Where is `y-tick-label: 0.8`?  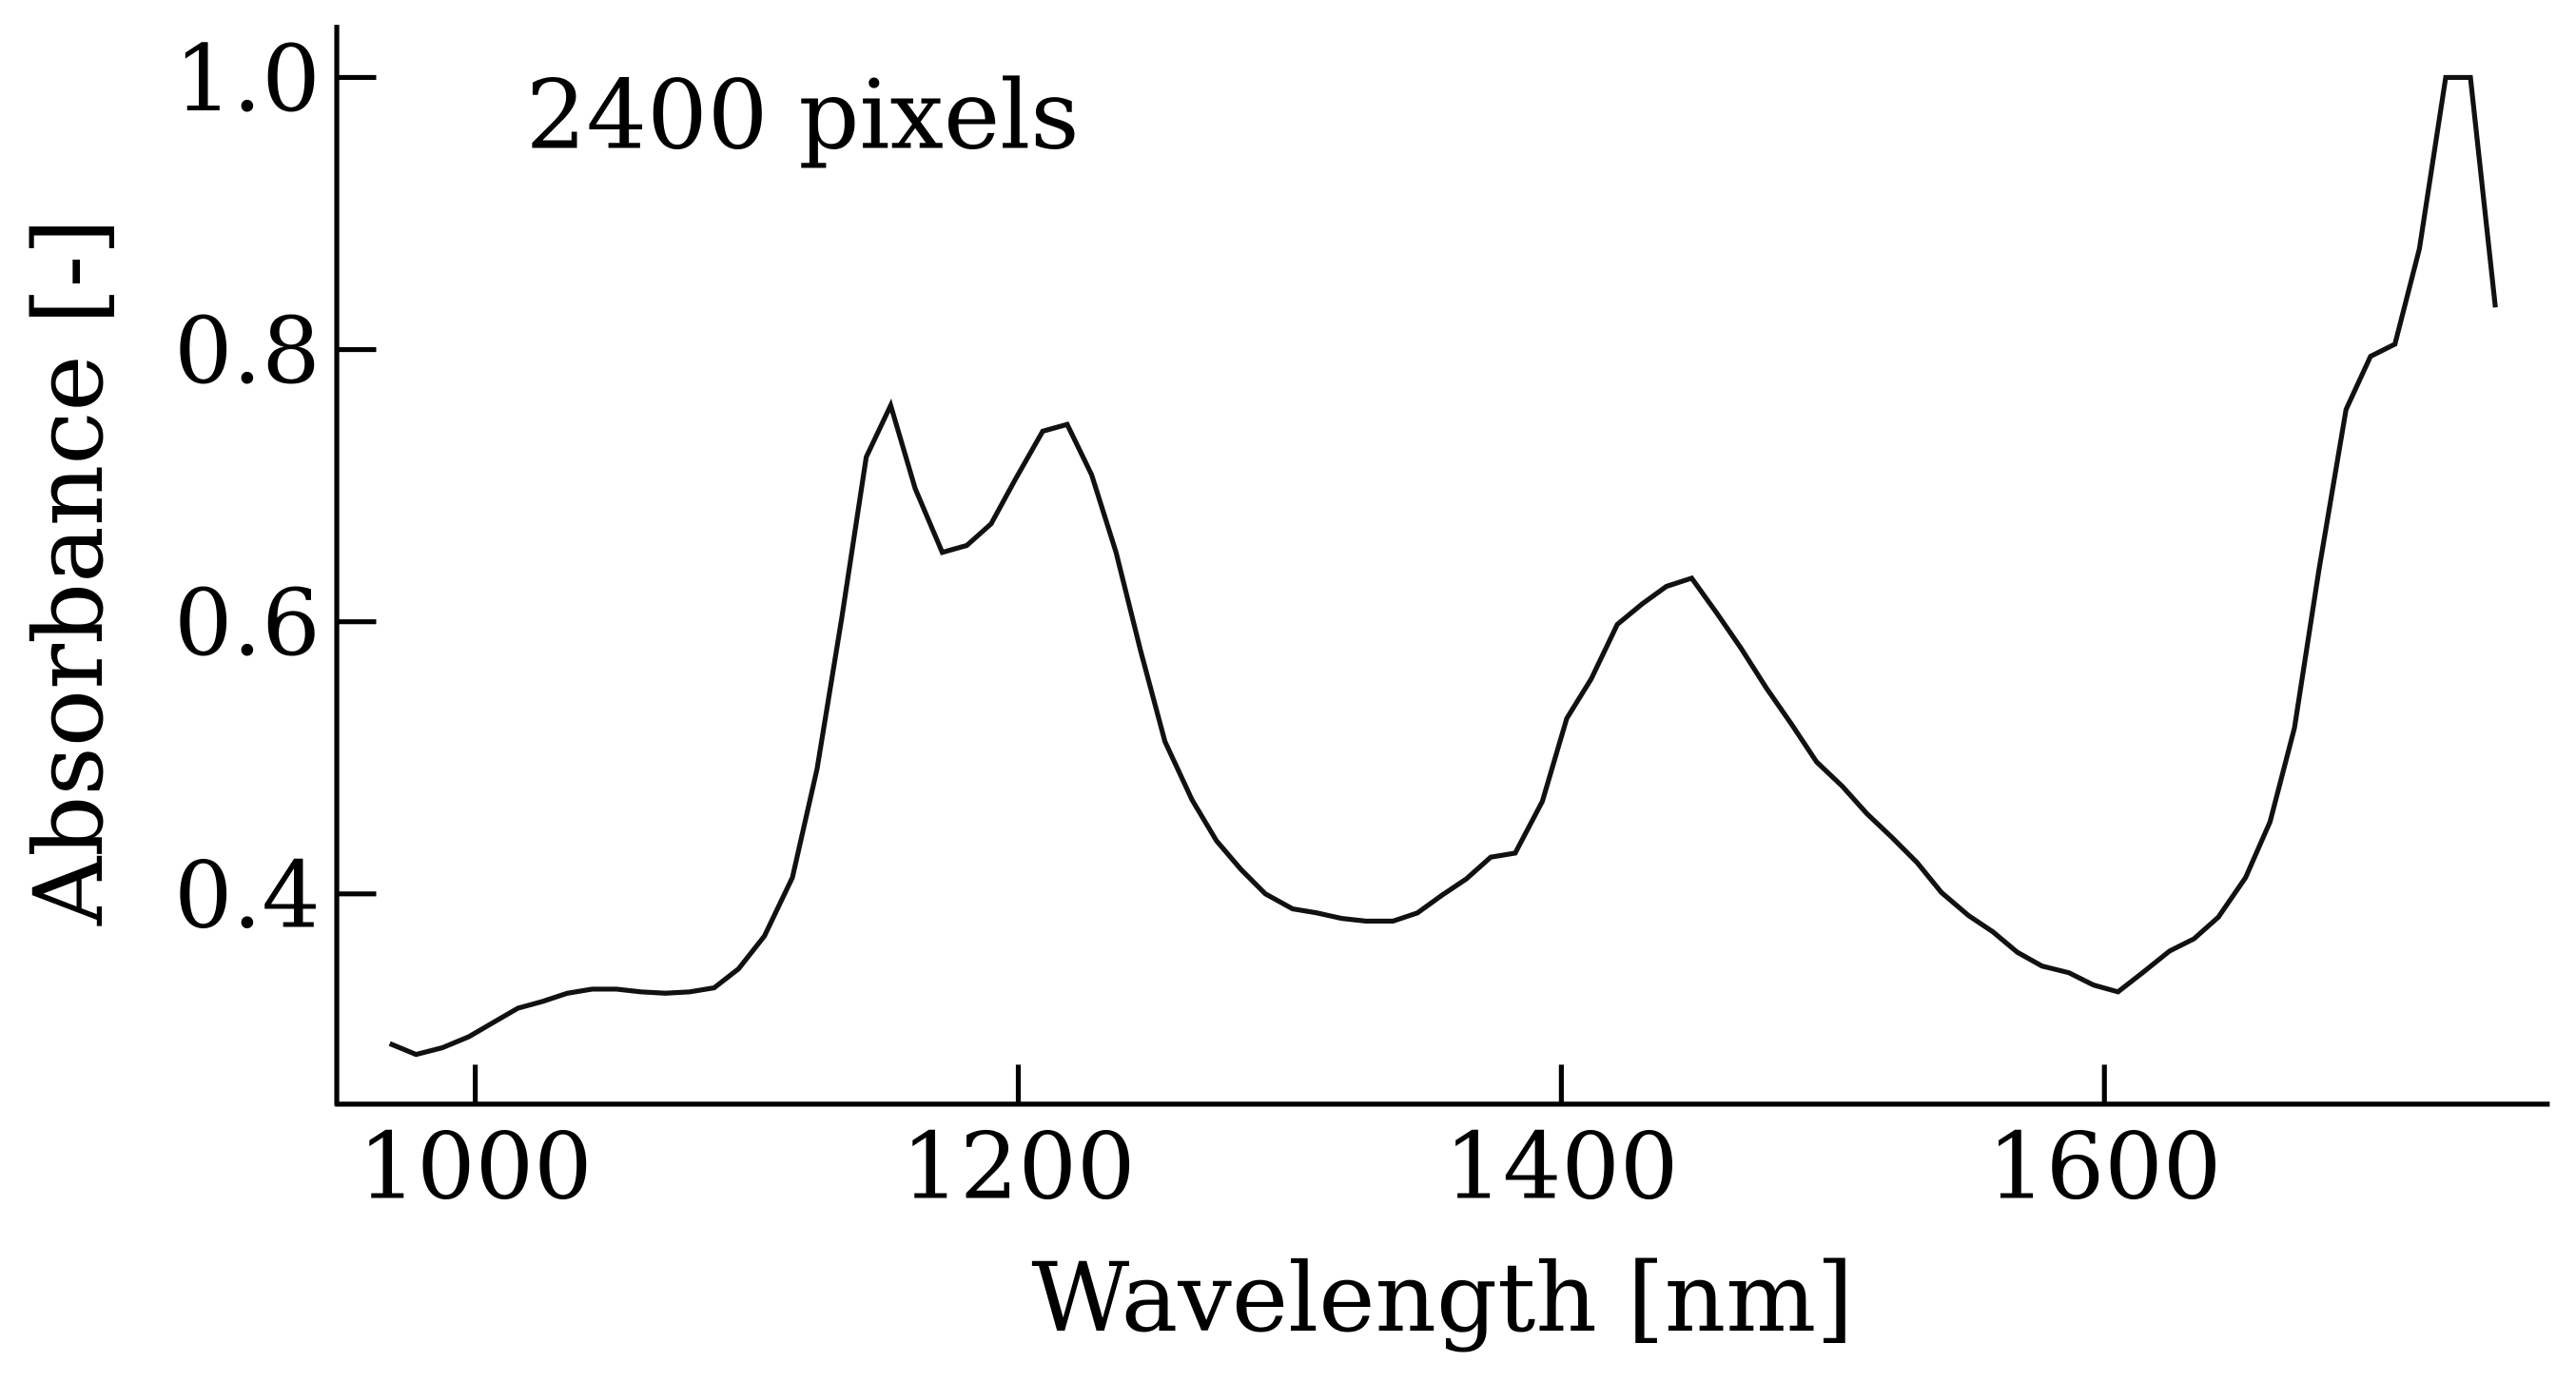
y-tick-label: 0.8 is located at coordinates (248, 350).